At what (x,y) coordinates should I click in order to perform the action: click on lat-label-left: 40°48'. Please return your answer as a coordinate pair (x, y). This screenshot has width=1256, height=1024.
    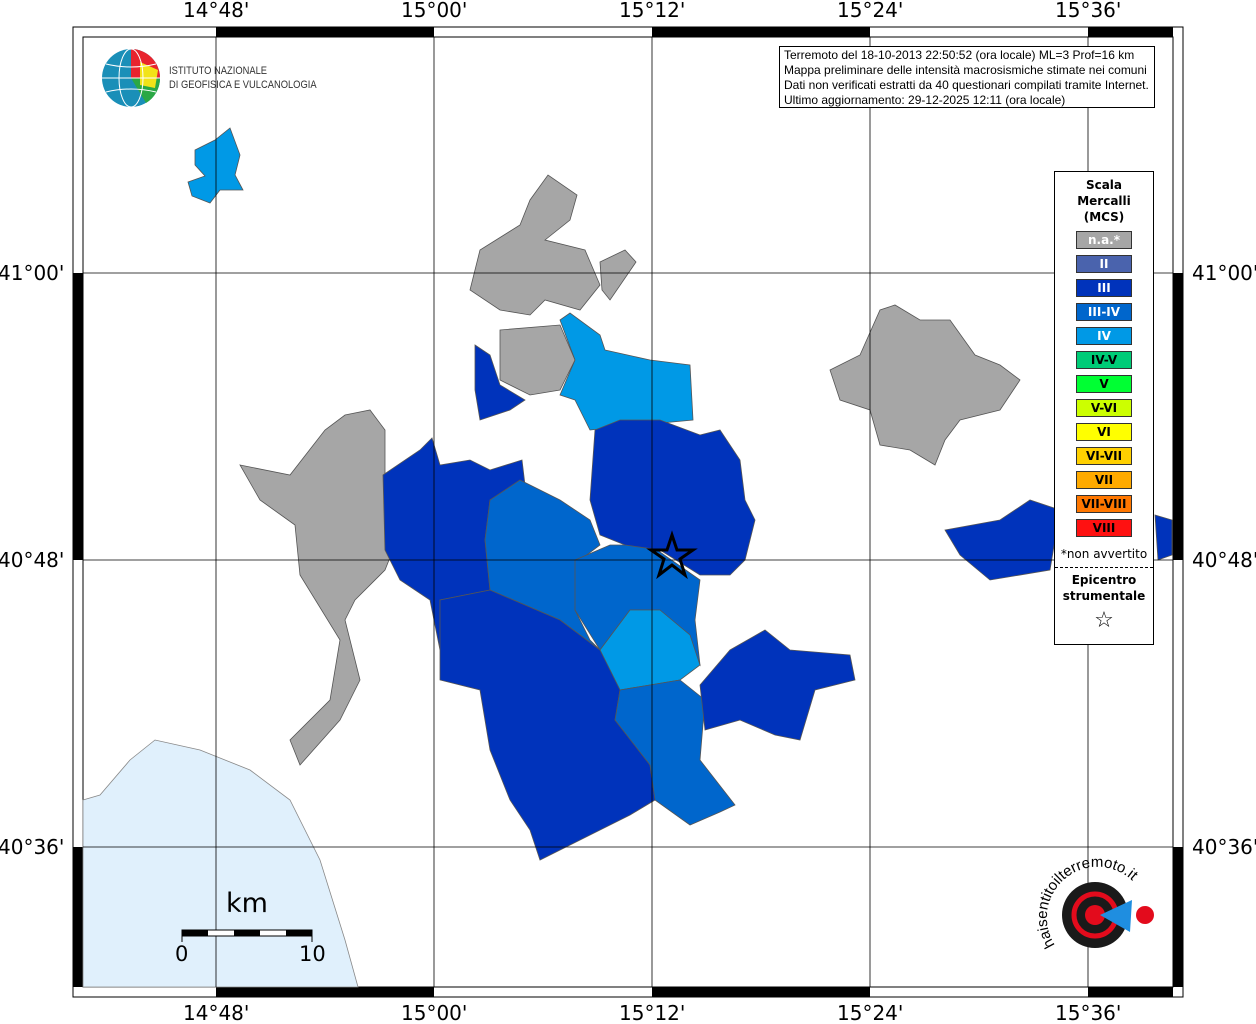
    Looking at the image, I should click on (32, 560).